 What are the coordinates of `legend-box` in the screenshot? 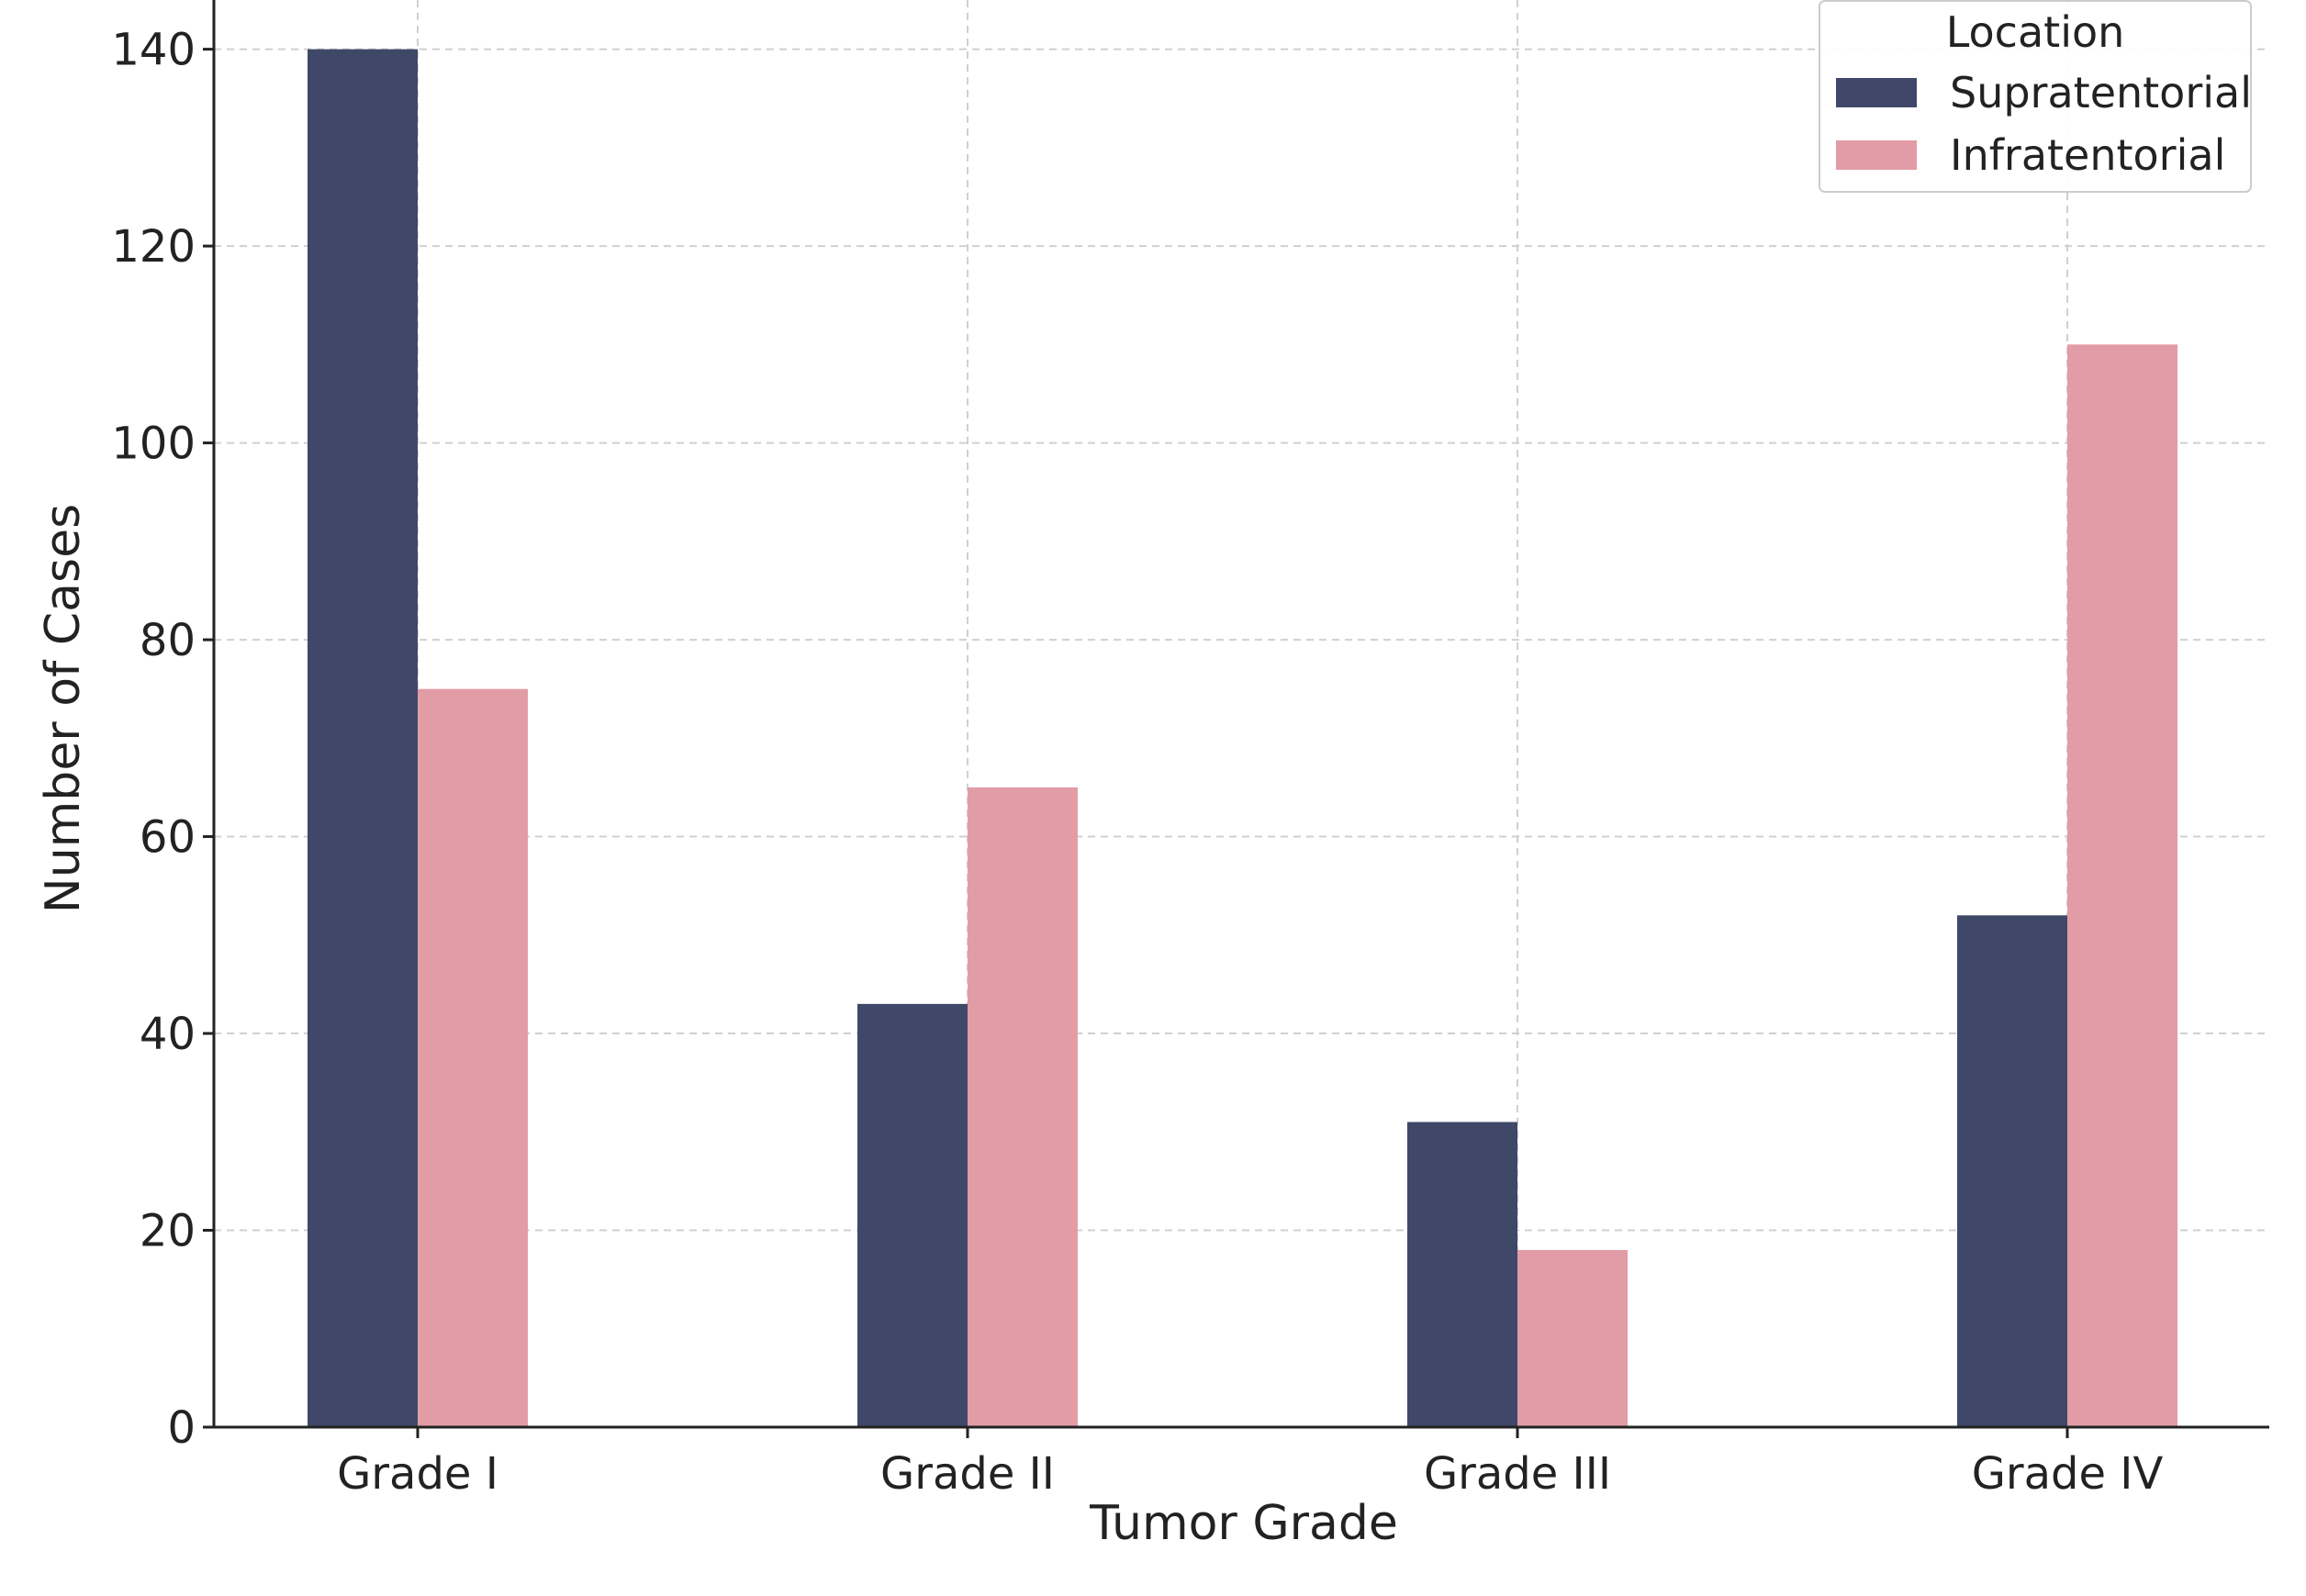 It's located at (2035, 96).